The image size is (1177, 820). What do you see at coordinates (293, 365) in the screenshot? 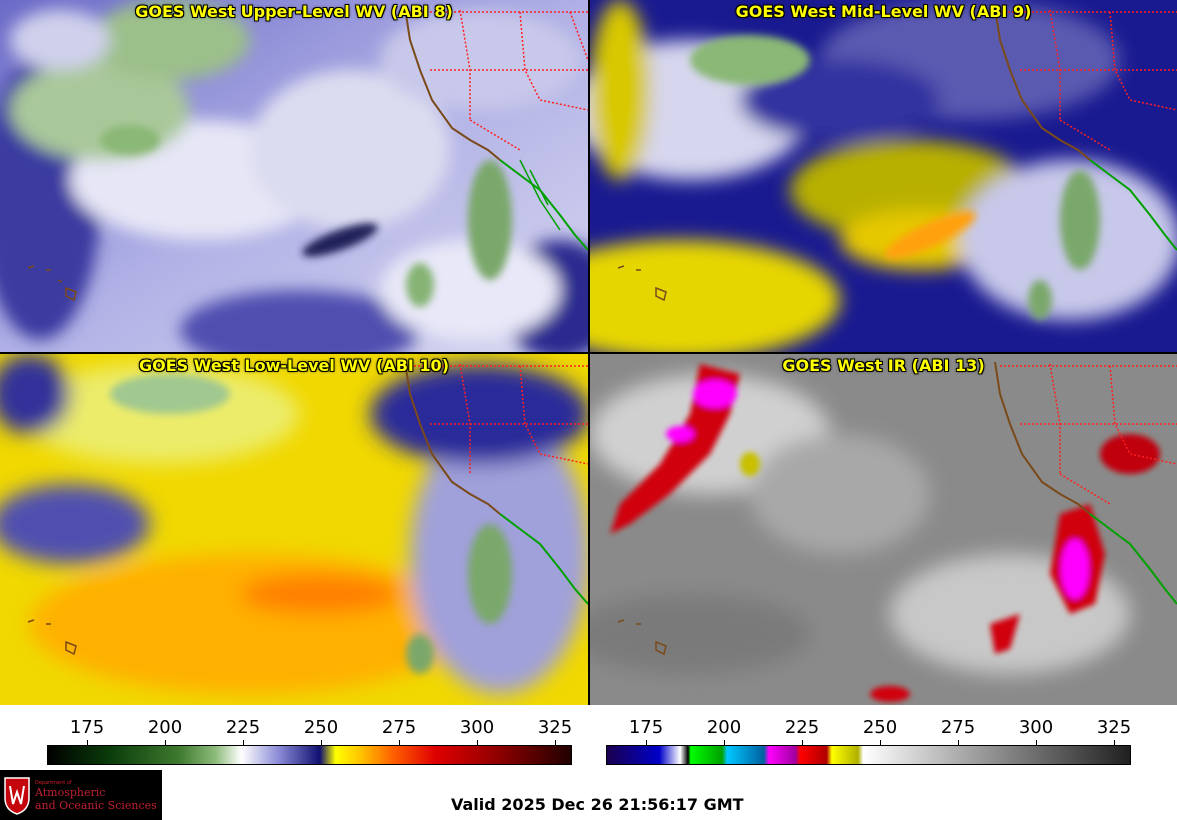
I see `low-level-wv-title: GOES West Low-Level WV (ABI 10)` at bounding box center [293, 365].